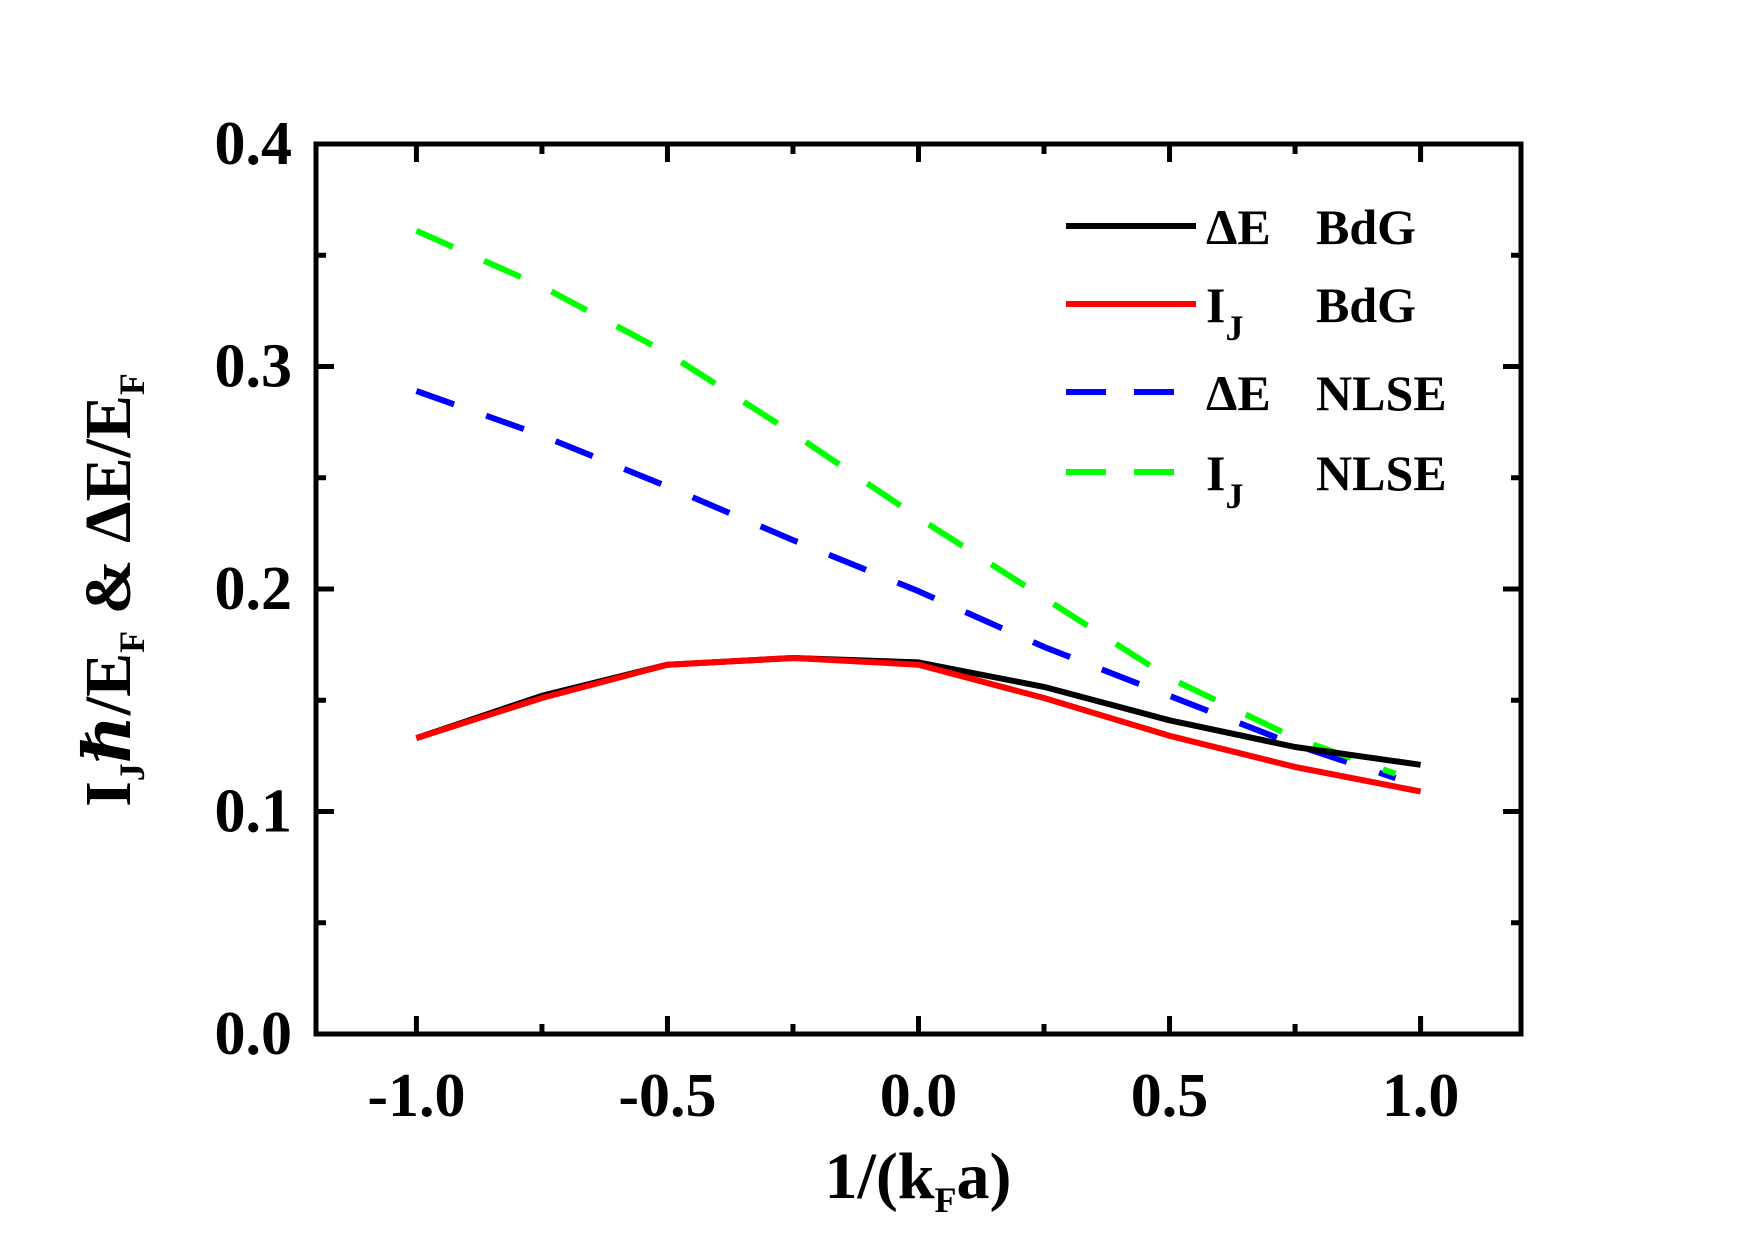 This screenshot has width=1755, height=1233. I want to click on y-tick-label: 0.1, so click(254, 812).